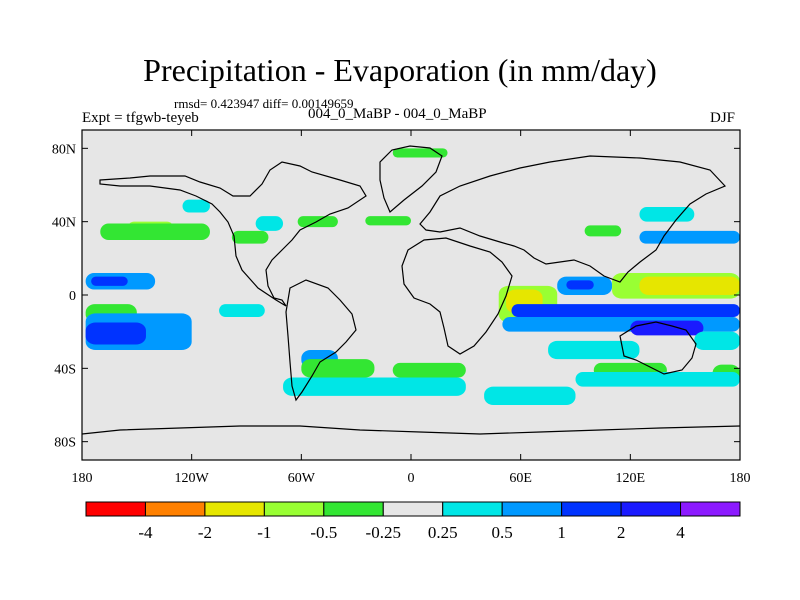 The image size is (800, 600). What do you see at coordinates (264, 103) in the screenshot?
I see `stats-text: rmsd= 0.423947 diff= 0.00149659` at bounding box center [264, 103].